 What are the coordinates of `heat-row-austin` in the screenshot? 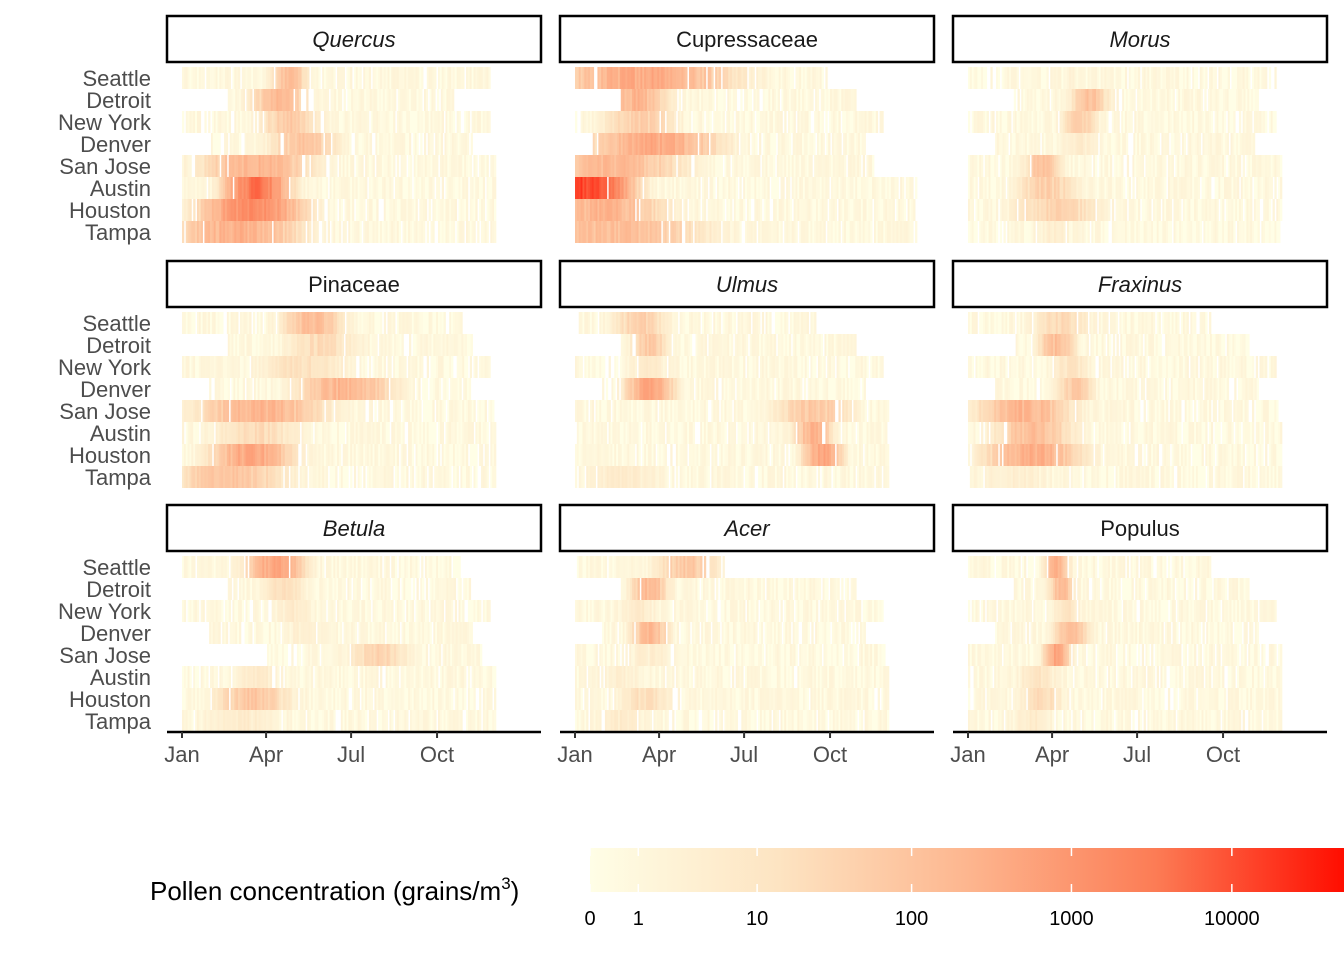 It's located at (339, 188).